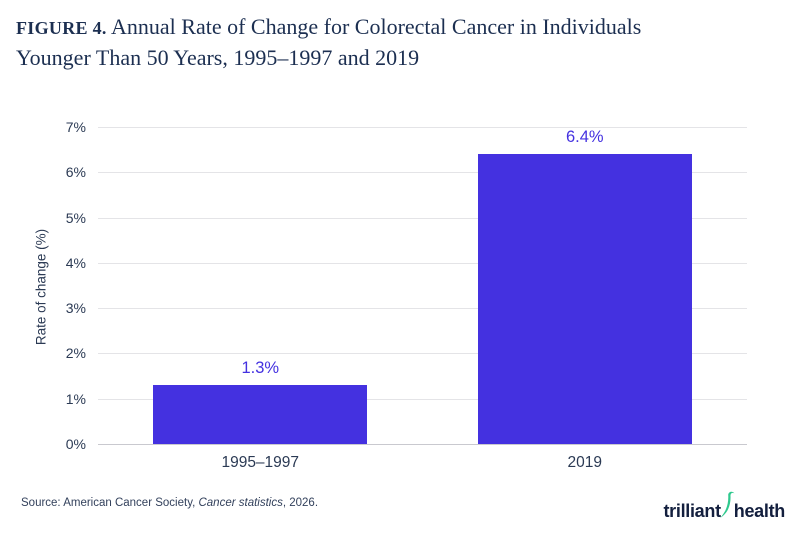 This screenshot has height=537, width=800. Describe the element at coordinates (584, 462) in the screenshot. I see `x-axis-label: 2019` at that location.